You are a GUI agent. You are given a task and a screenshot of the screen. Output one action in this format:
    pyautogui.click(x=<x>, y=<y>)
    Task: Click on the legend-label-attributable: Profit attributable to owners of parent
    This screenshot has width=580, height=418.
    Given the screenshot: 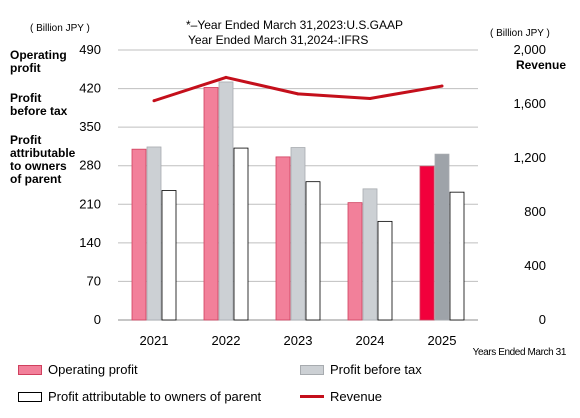 What is the action you would take?
    pyautogui.click(x=155, y=396)
    